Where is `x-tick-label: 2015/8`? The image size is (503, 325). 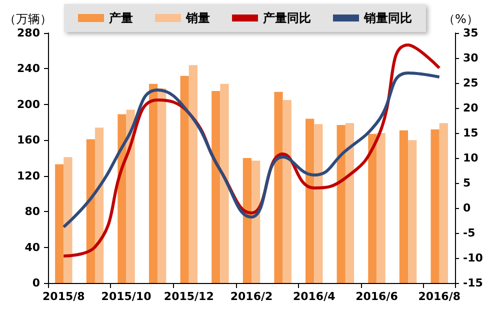
x-tick-label: 2015/8 is located at coordinates (63, 296).